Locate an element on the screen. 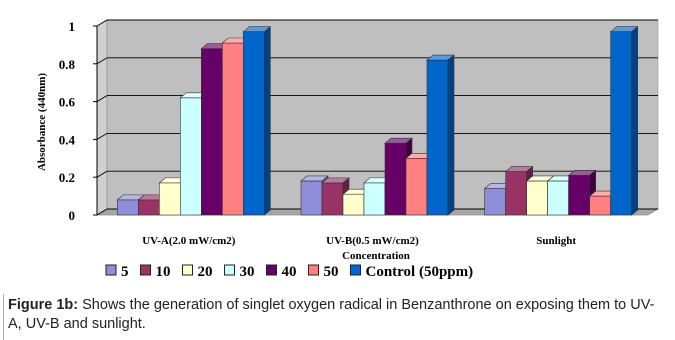  legend-item: 10 is located at coordinates (155, 272).